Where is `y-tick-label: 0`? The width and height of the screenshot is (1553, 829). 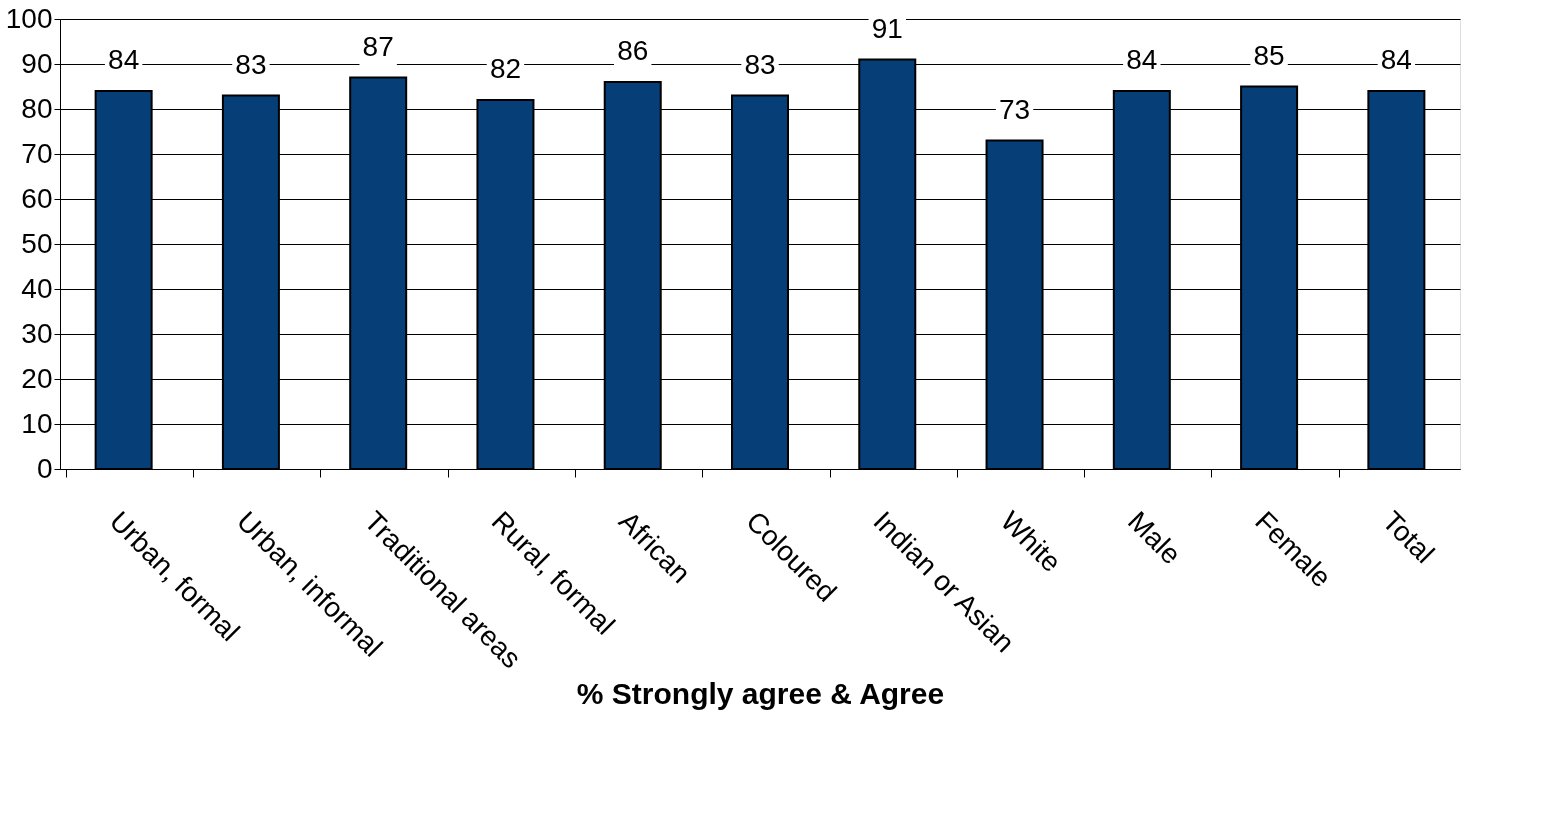
y-tick-label: 0 is located at coordinates (44, 468).